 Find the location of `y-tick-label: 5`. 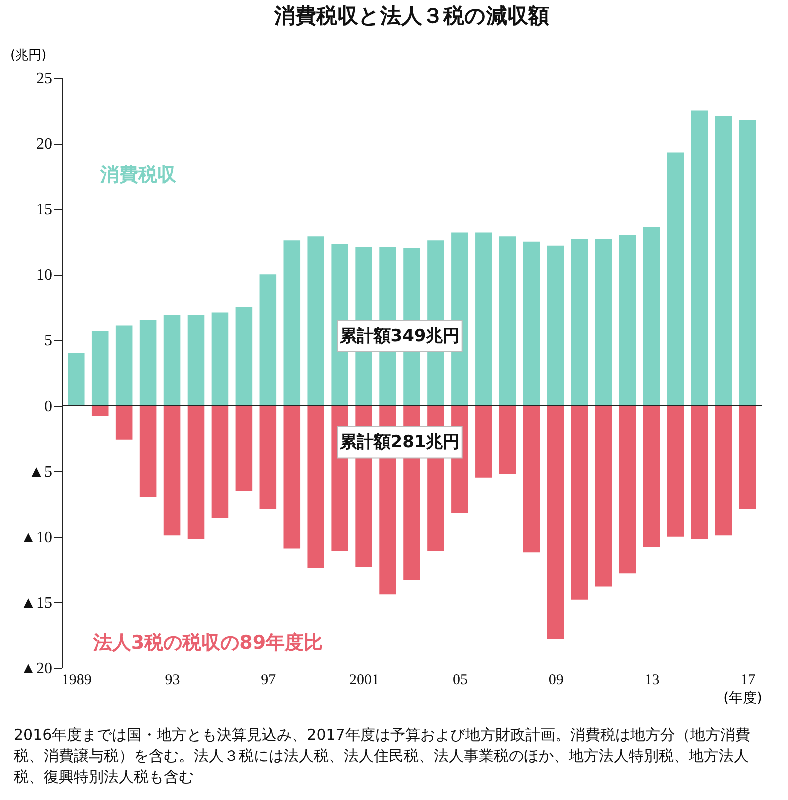

y-tick-label: 5 is located at coordinates (48, 341).